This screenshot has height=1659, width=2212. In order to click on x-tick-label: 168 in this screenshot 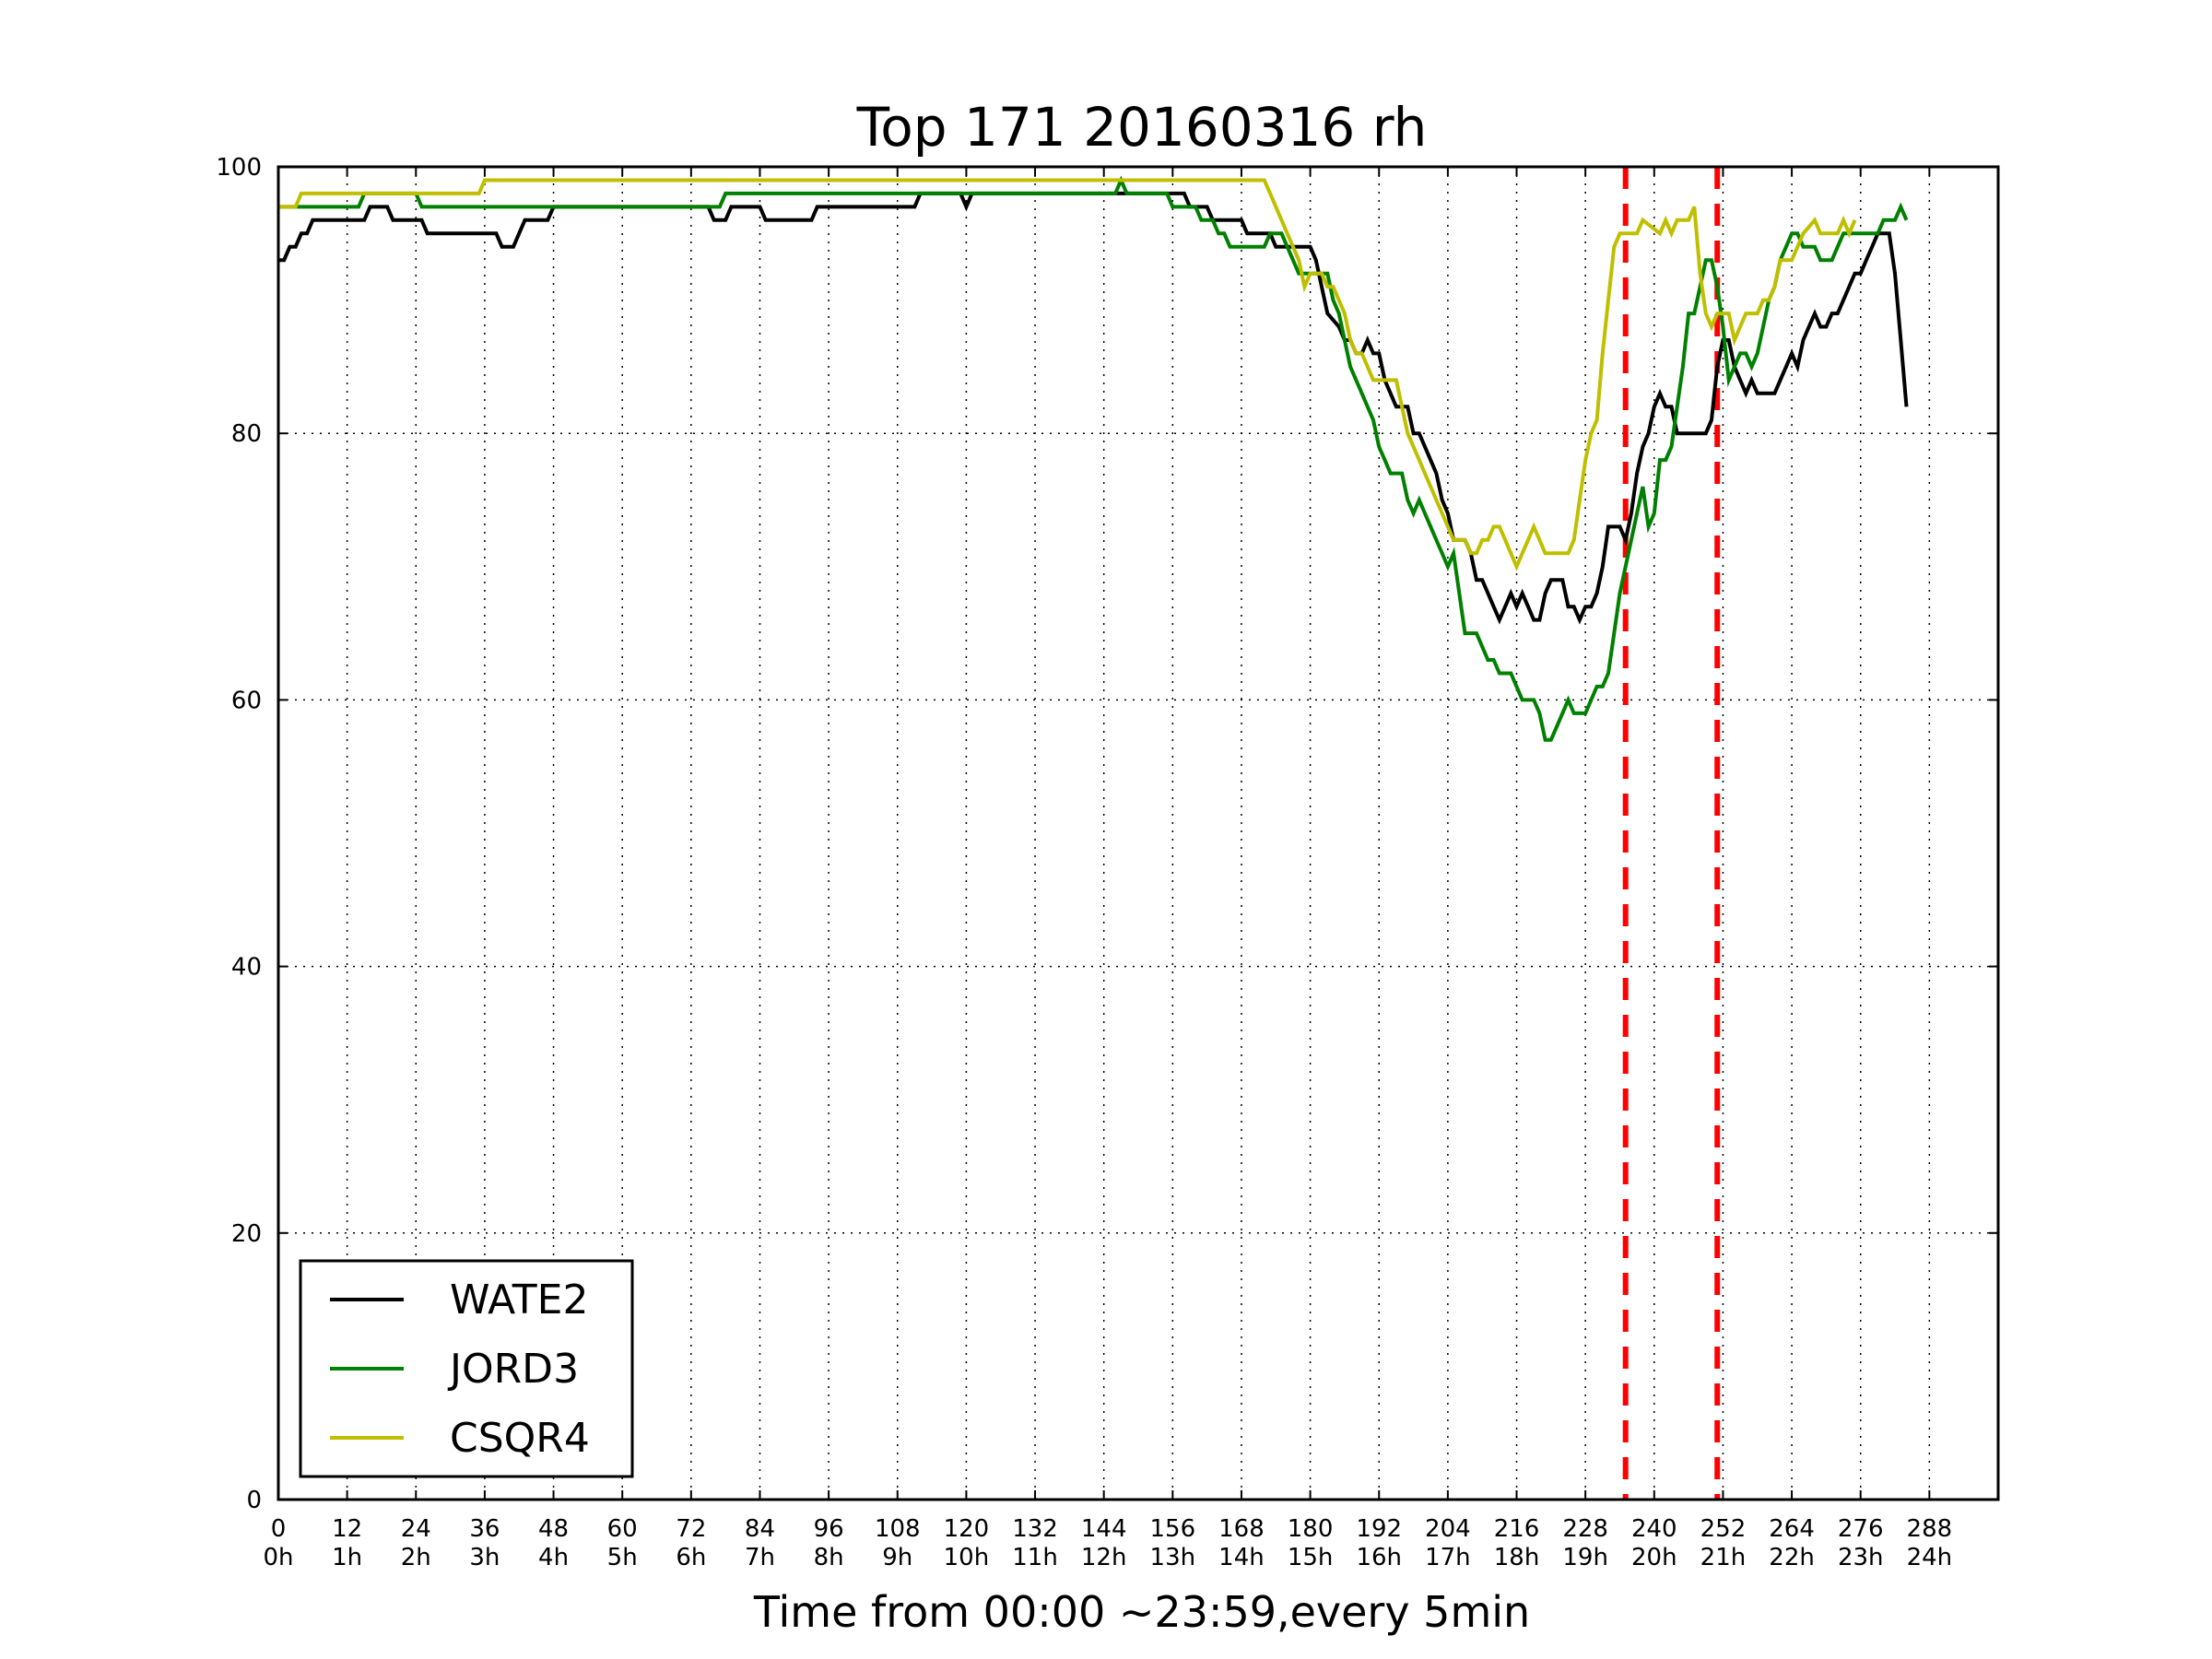, I will do `click(1241, 1529)`.